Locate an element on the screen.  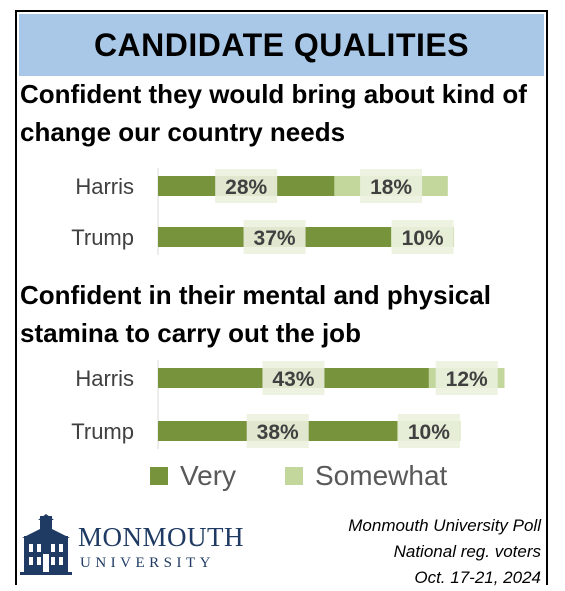
data-label-very-harris: 43% is located at coordinates (293, 379).